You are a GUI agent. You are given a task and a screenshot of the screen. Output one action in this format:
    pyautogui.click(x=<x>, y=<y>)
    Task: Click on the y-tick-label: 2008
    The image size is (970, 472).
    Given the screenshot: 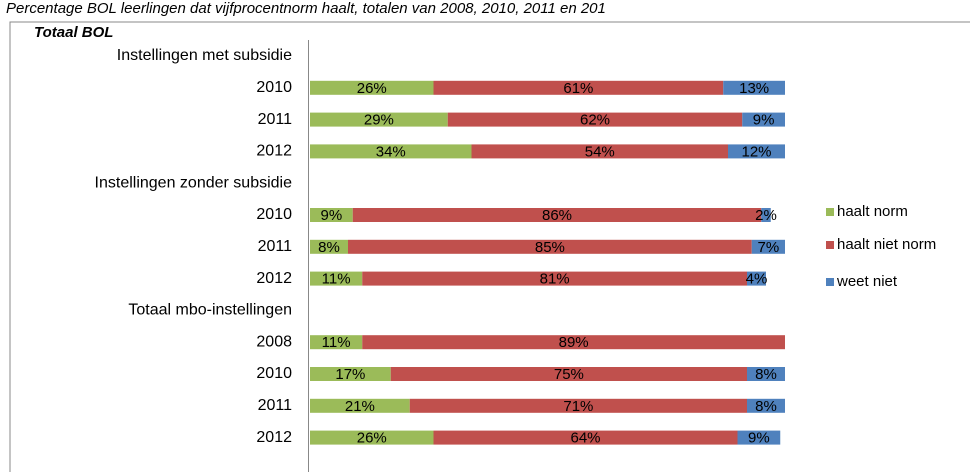 What is the action you would take?
    pyautogui.click(x=274, y=341)
    